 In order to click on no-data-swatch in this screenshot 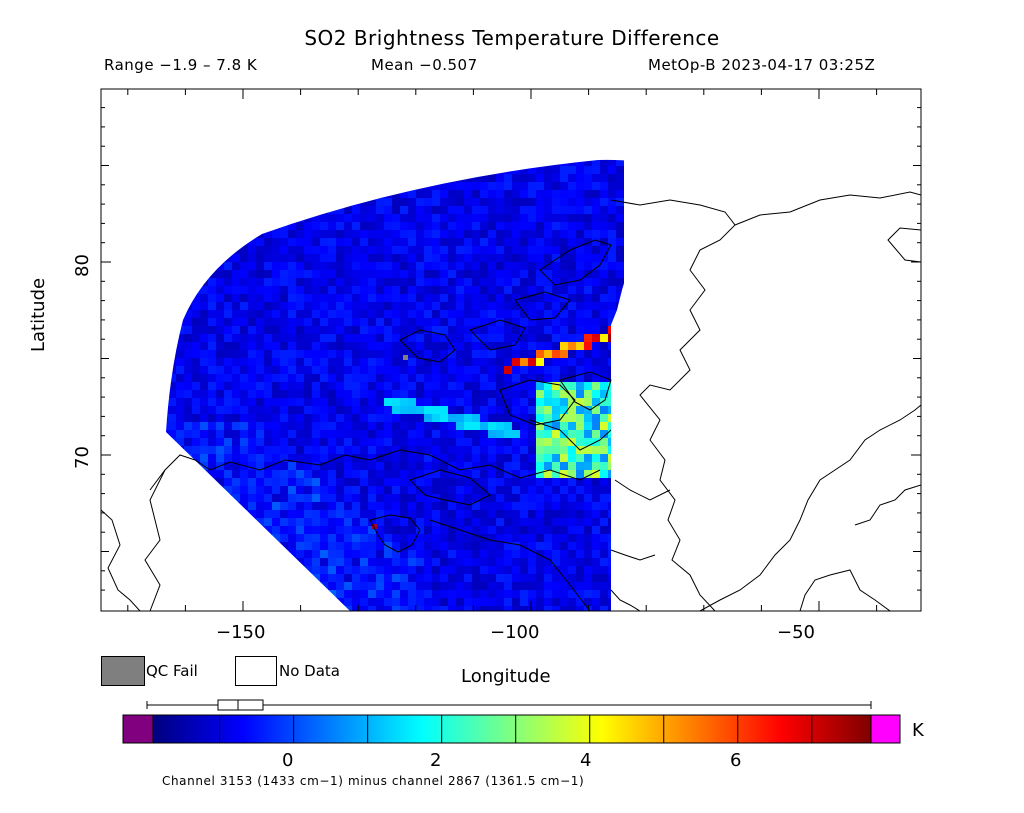, I will do `click(256, 671)`.